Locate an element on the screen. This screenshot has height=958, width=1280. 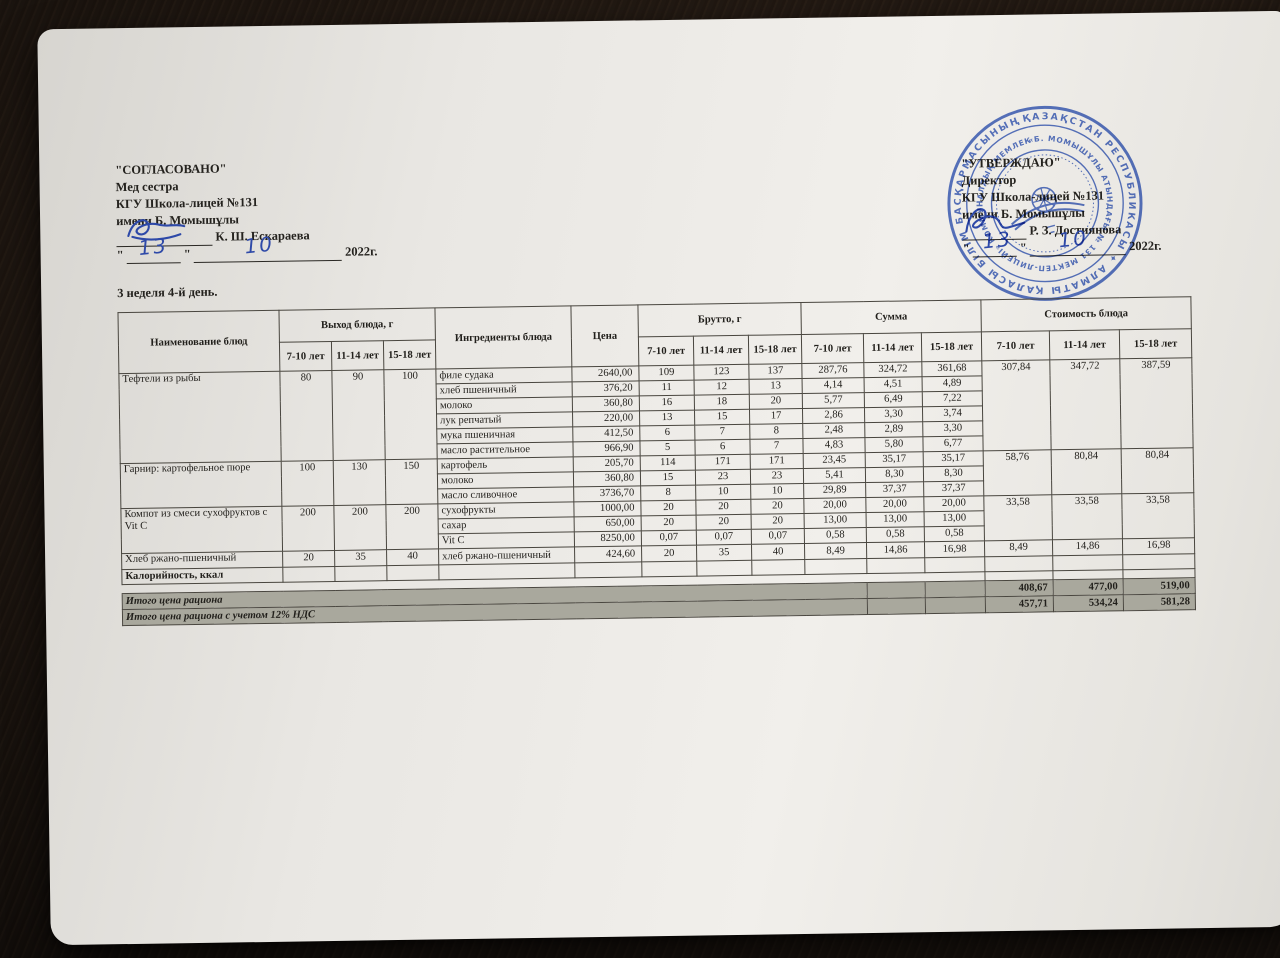
dish-cost-cell: 14,86 is located at coordinates (1087, 547).